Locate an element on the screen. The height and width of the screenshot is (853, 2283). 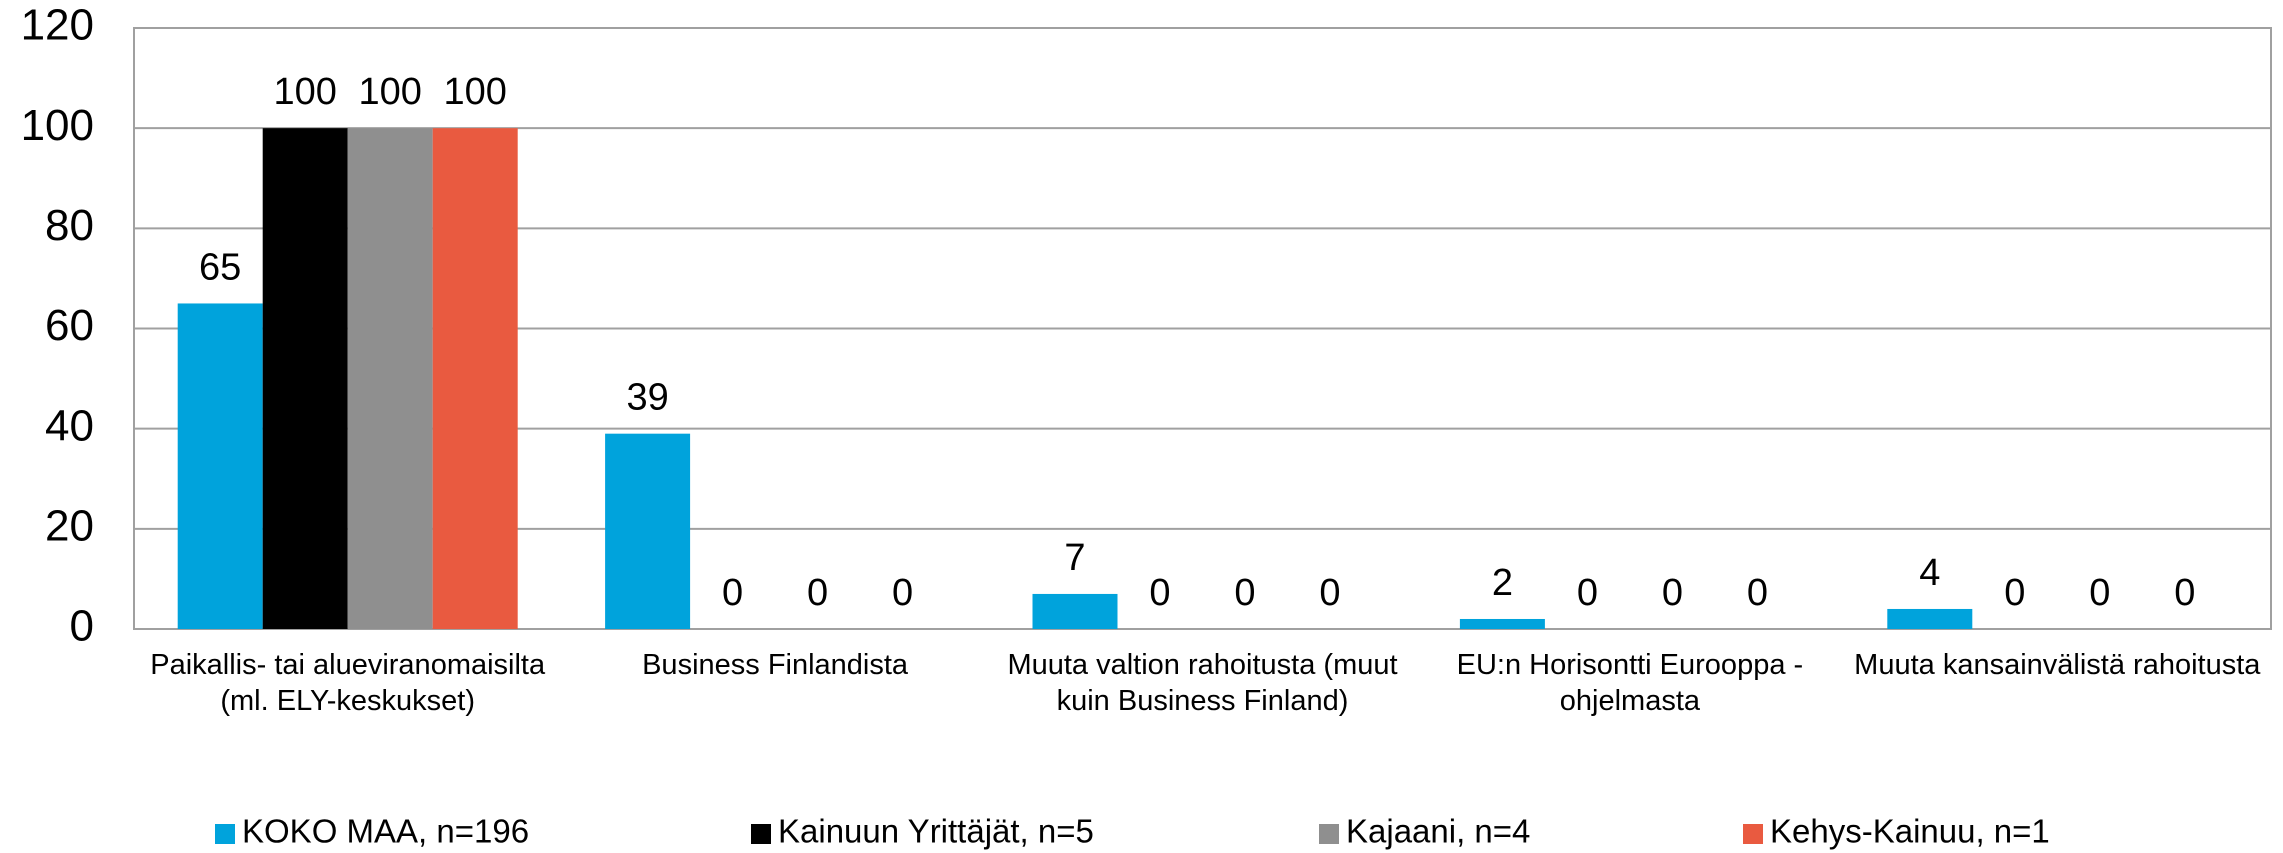
y-tick-label: 20 is located at coordinates (69, 525).